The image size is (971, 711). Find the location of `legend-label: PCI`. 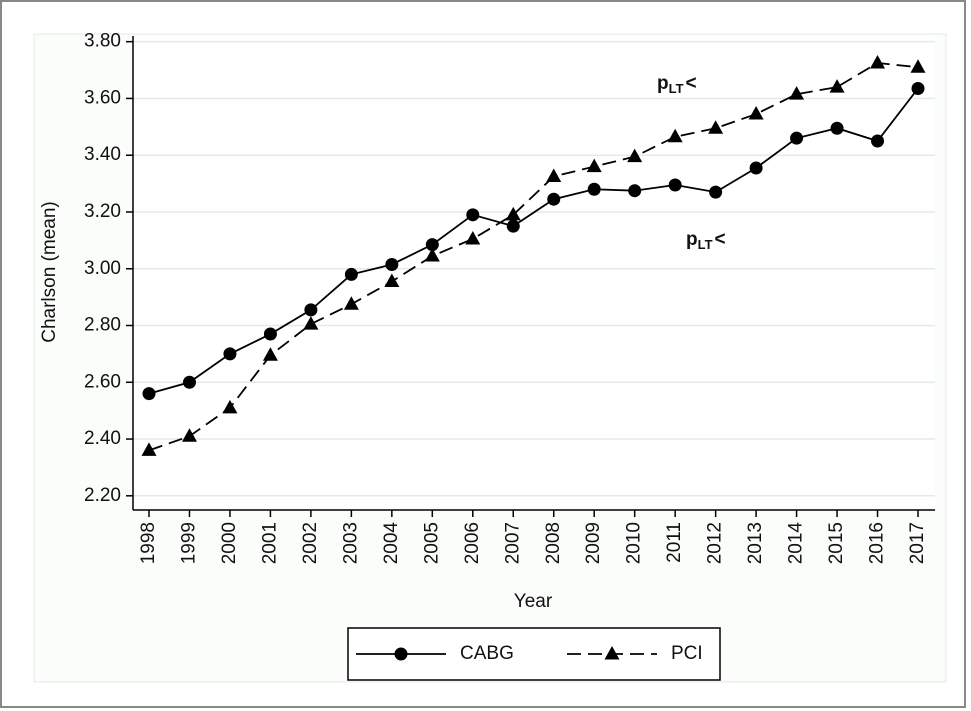

legend-label: PCI is located at coordinates (687, 653).